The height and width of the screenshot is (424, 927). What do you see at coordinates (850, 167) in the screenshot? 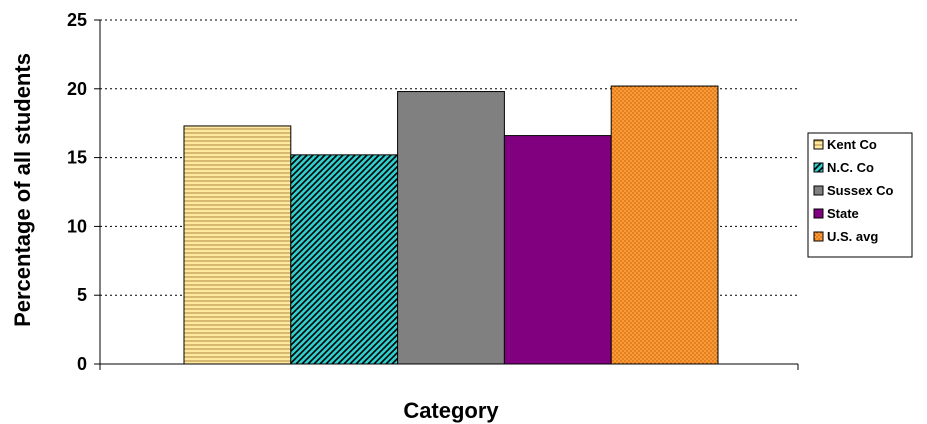
I see `legend-label: N.C. Co` at bounding box center [850, 167].